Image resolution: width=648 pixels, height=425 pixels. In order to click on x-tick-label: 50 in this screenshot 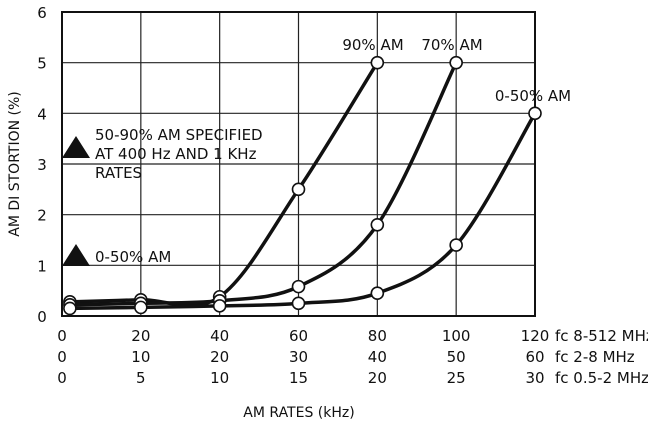, I will do `click(456, 357)`.